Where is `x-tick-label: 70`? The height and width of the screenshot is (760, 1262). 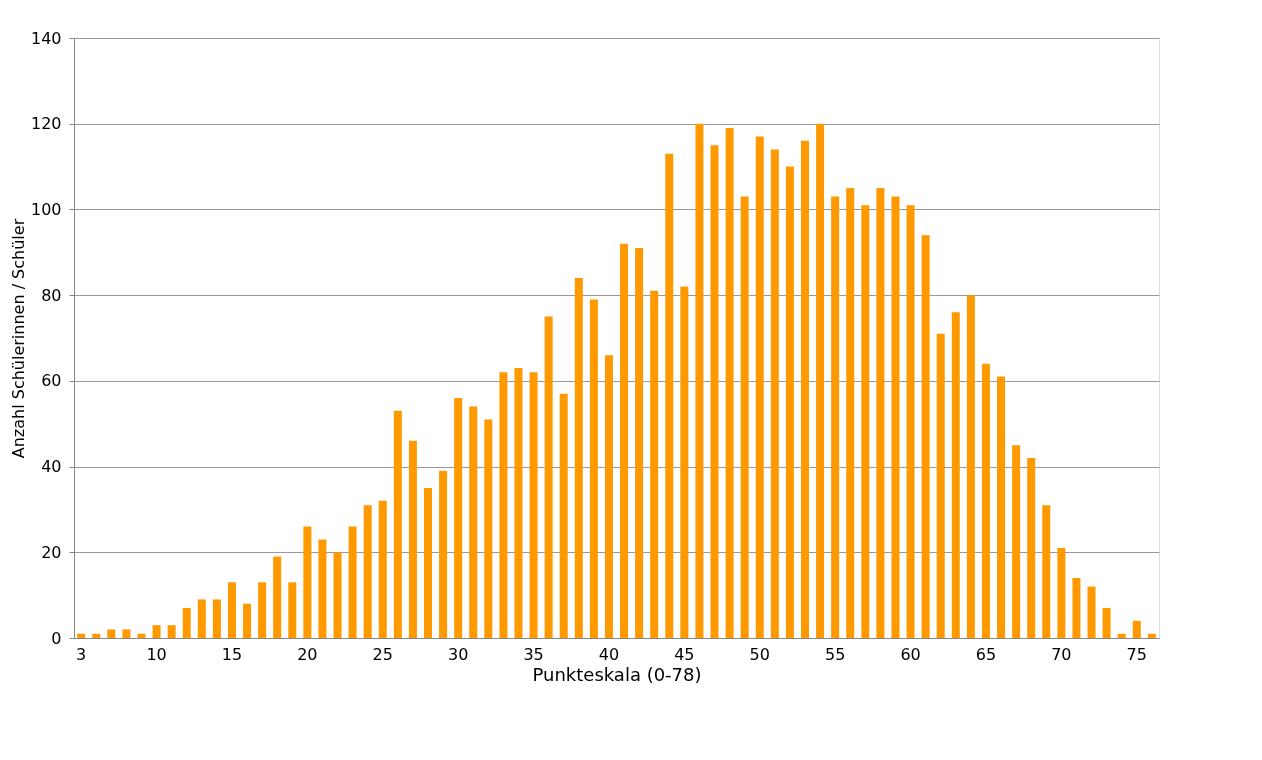
x-tick-label: 70 is located at coordinates (1061, 654).